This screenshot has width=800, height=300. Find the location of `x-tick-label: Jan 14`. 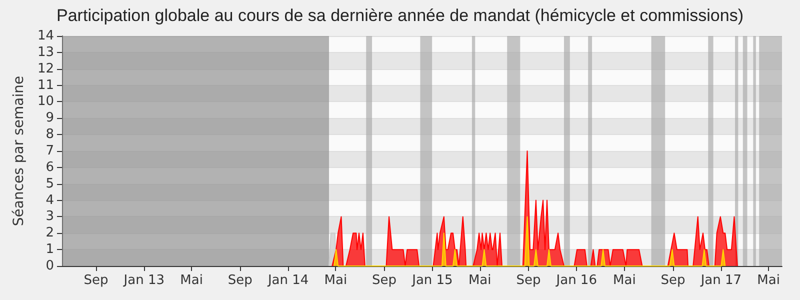

x-tick-label: Jan 14 is located at coordinates (287, 280).